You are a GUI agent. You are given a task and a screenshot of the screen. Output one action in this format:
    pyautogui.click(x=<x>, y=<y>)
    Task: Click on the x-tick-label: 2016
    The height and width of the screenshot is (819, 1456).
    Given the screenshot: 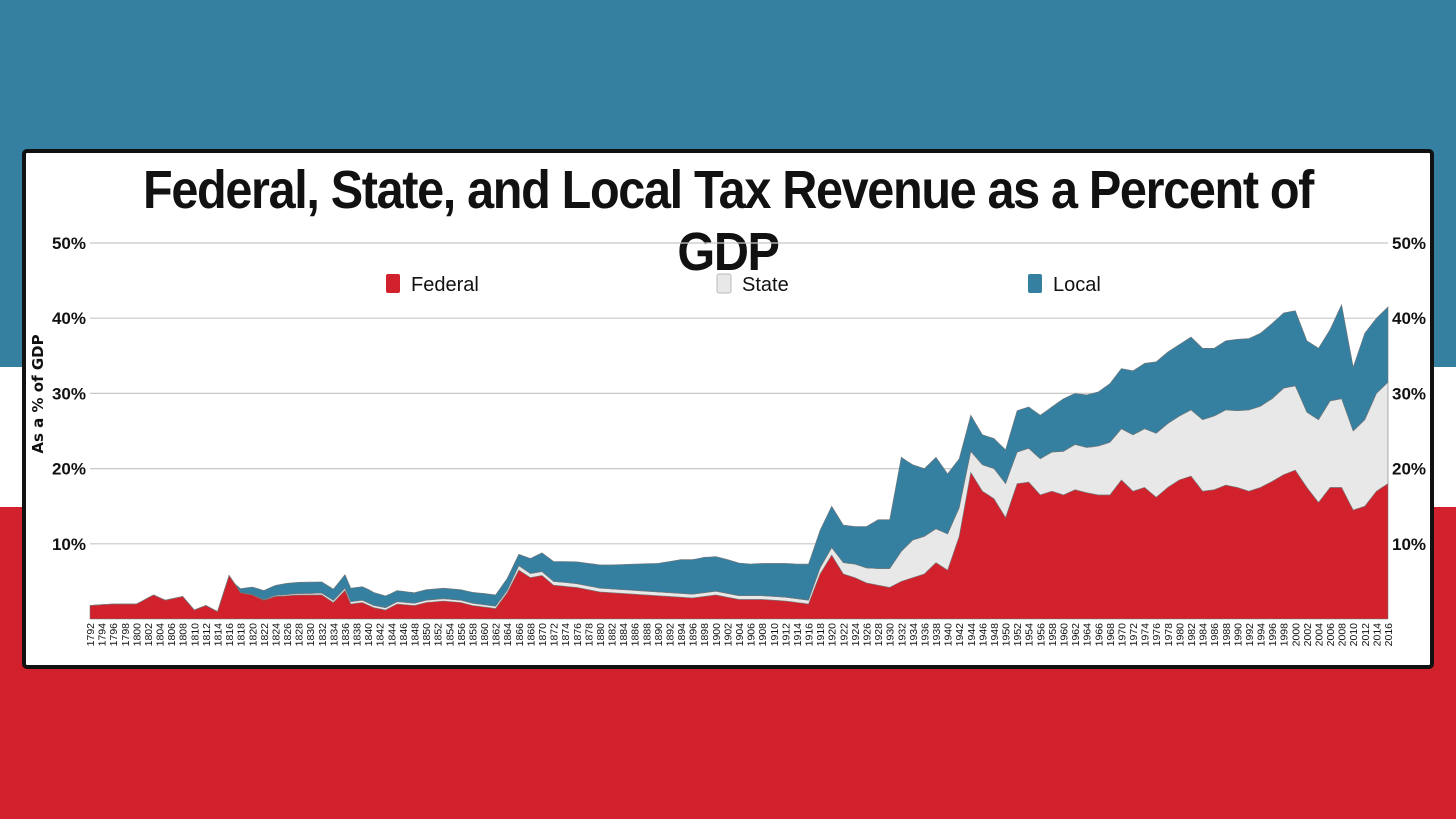 What is the action you would take?
    pyautogui.click(x=1389, y=635)
    